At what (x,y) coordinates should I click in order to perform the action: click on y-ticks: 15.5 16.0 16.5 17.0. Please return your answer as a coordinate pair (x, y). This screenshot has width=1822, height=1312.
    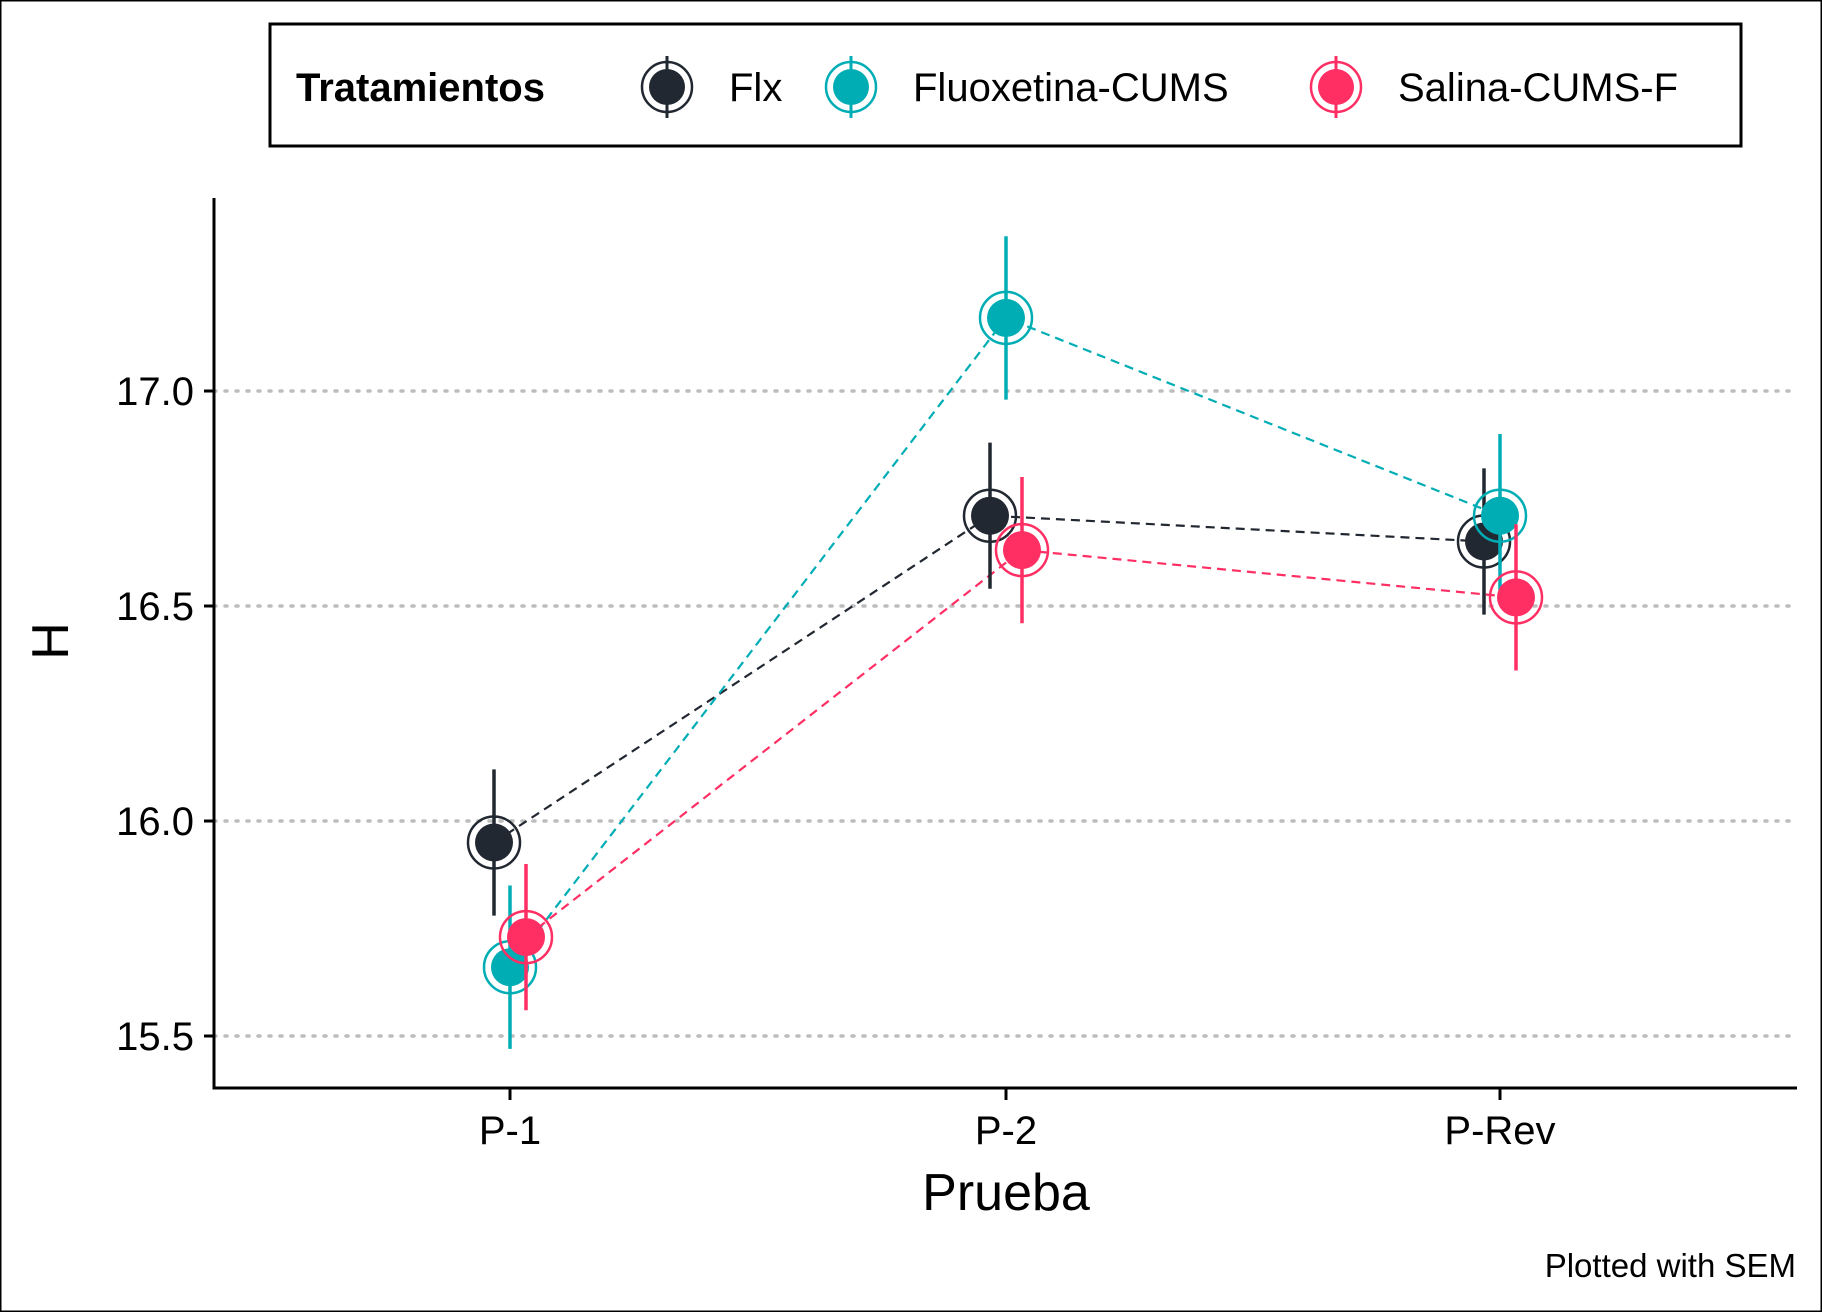
    Looking at the image, I should click on (165, 714).